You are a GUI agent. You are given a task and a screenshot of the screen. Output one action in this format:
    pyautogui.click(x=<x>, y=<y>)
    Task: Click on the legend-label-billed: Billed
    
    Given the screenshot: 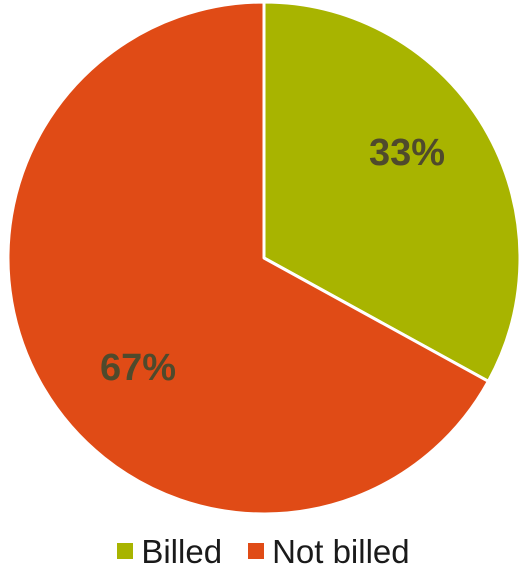 What is the action you would take?
    pyautogui.click(x=182, y=551)
    